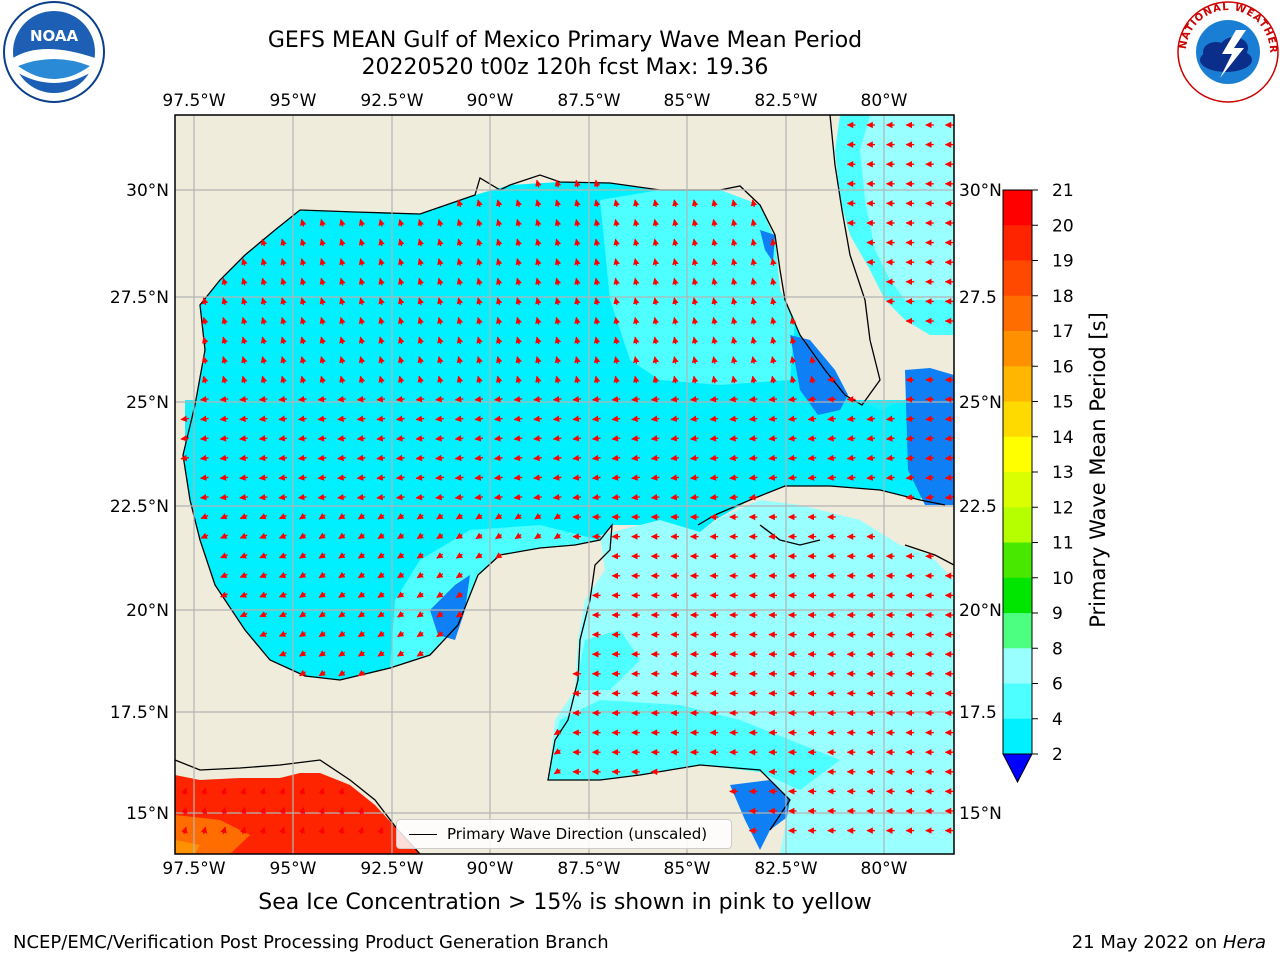  Describe the element at coordinates (139, 713) in the screenshot. I see `lat-tick-left: 17.5°N` at that location.